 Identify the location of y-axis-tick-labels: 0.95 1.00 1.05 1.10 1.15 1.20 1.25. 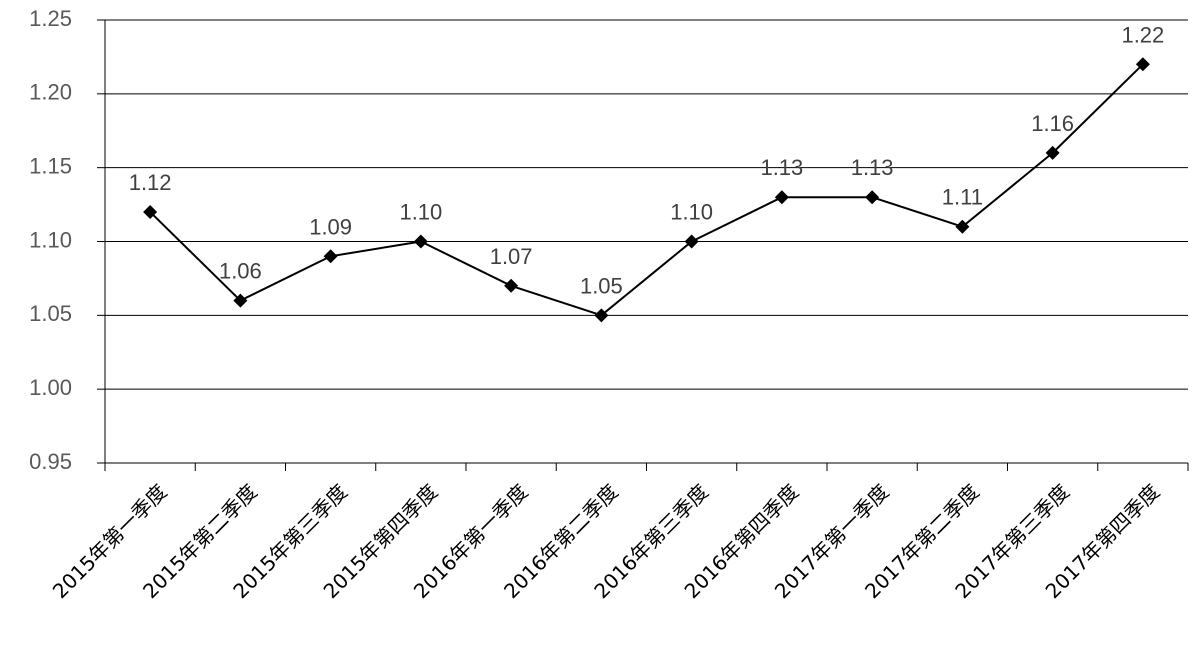
(50, 240).